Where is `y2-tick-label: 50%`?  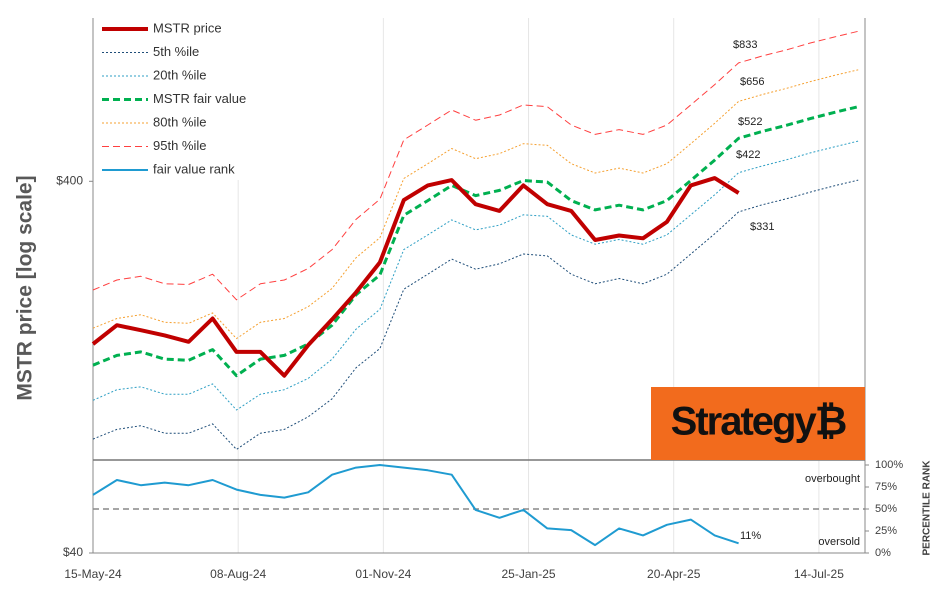 y2-tick-label: 50% is located at coordinates (886, 509).